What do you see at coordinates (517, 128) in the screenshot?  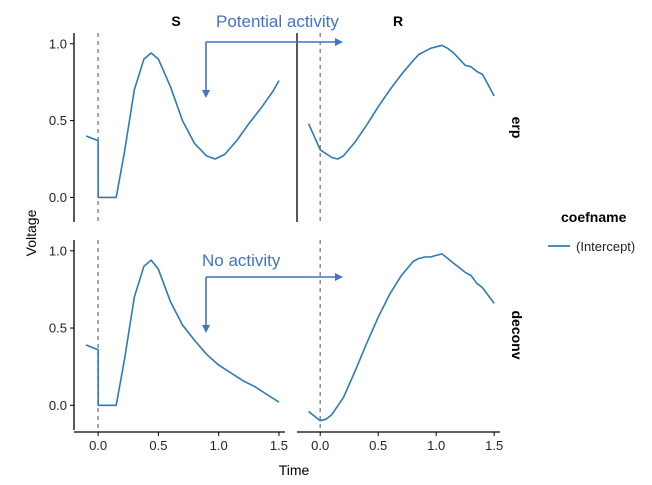 I see `row-label-erp: erp` at bounding box center [517, 128].